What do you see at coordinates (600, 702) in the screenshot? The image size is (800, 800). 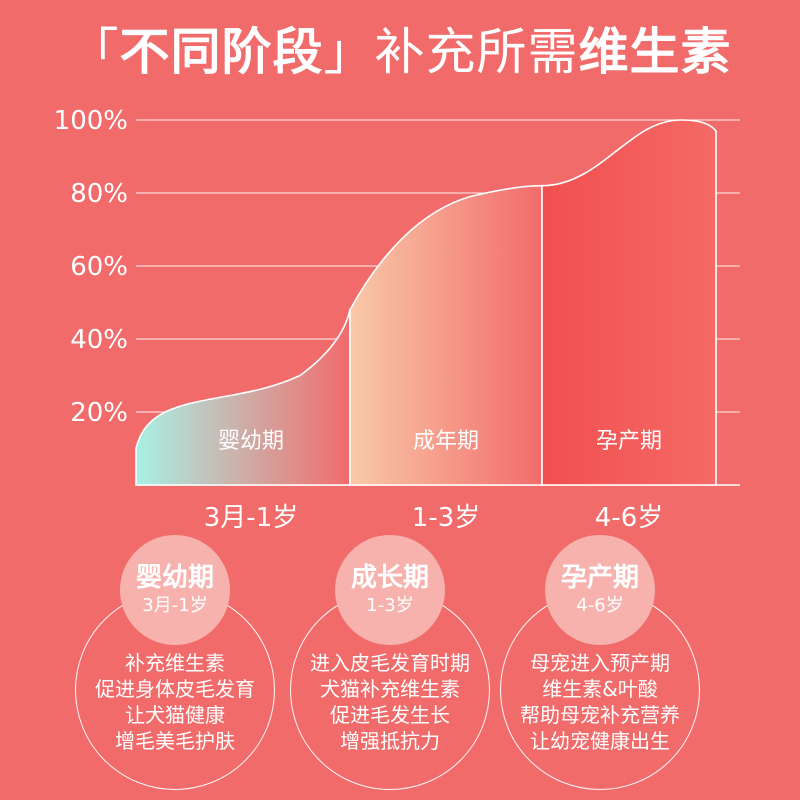 I see `card-description: 母宠进入预产期 维生素&叶酸 帮助母宠补充营养 让幼宠健康出生` at bounding box center [600, 702].